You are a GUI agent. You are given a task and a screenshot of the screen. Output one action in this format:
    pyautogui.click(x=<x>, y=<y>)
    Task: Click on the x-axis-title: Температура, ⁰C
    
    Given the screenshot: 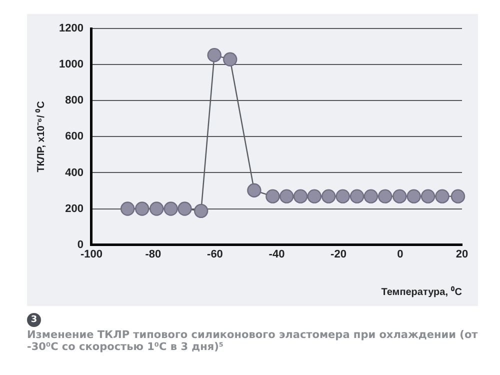 What is the action you would take?
    pyautogui.click(x=421, y=292)
    